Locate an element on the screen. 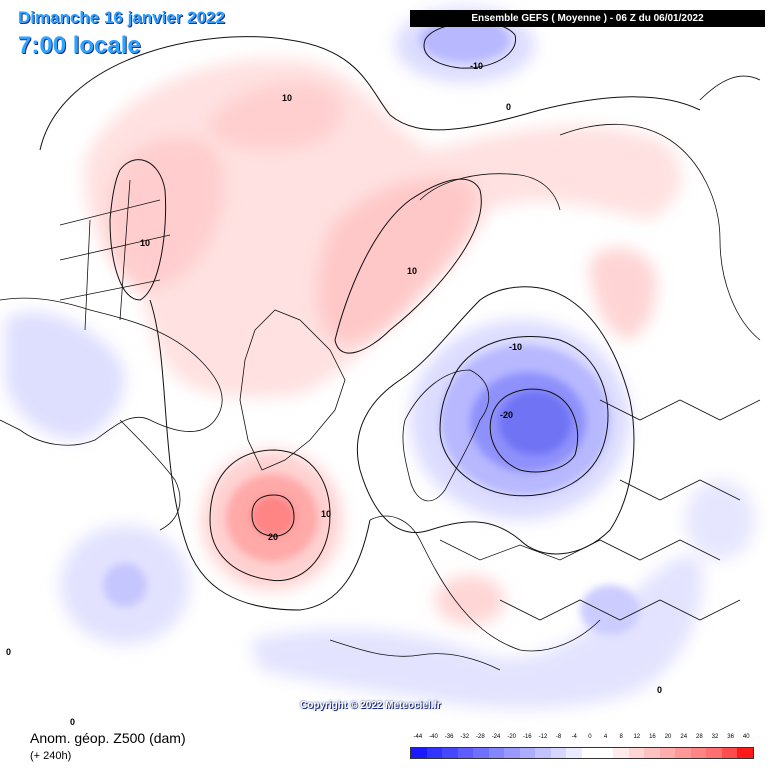  contour-label-d: 10 is located at coordinates (145, 243).